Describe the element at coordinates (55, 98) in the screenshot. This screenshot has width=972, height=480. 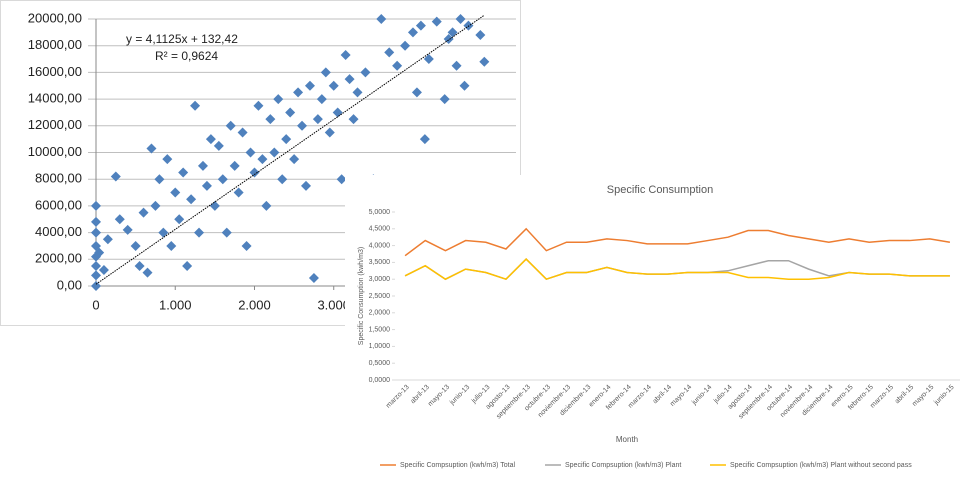
I see `y-tick-label: 14000,00` at that location.